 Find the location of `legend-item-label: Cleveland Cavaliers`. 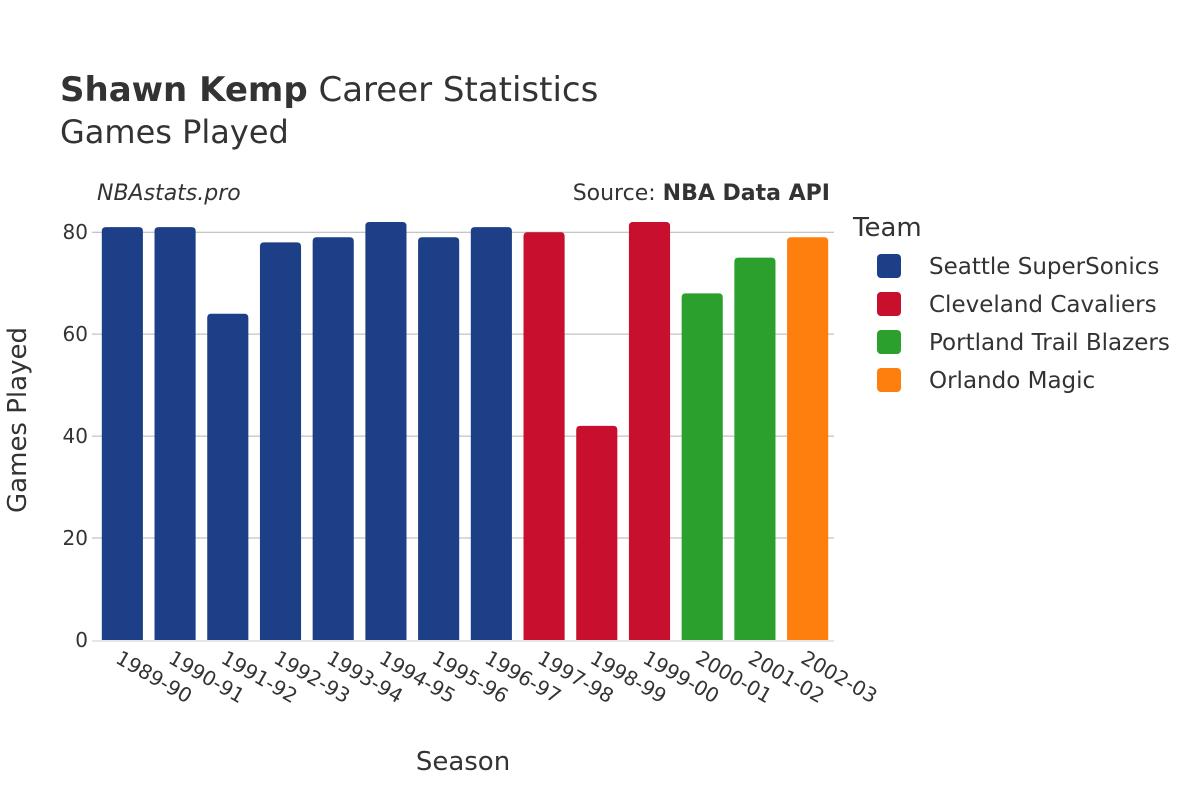

legend-item-label: Cleveland Cavaliers is located at coordinates (1043, 305).